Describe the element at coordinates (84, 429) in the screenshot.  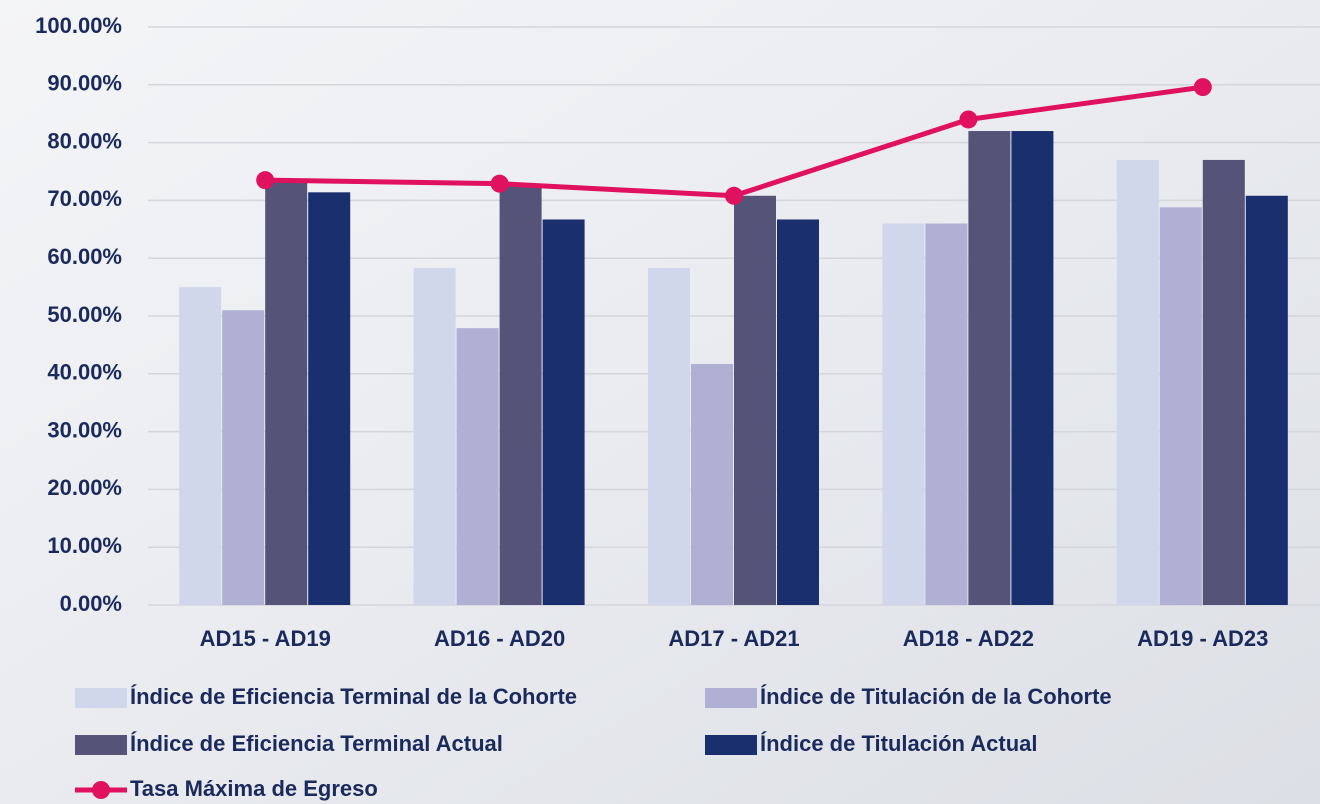
I see `y-tick-label: 30.00%` at that location.